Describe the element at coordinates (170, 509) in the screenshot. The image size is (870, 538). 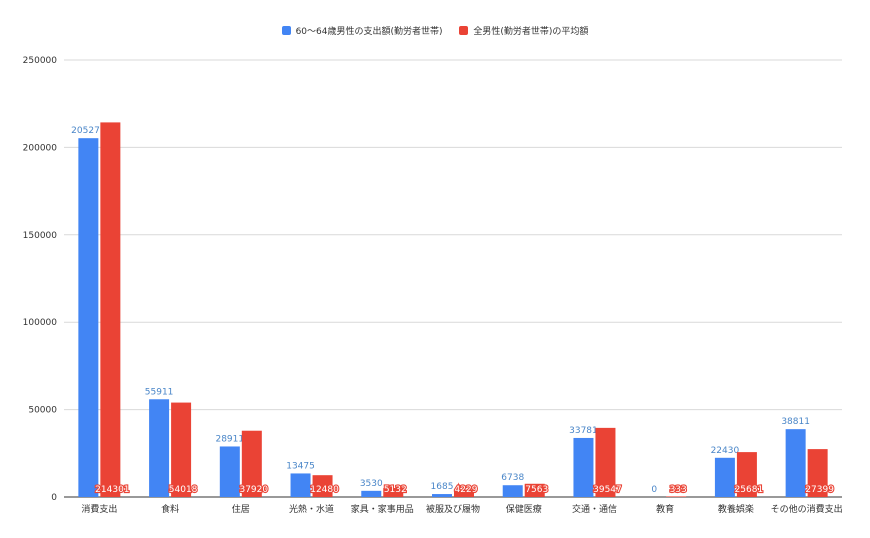
I see `x-tick-label: 食料` at that location.